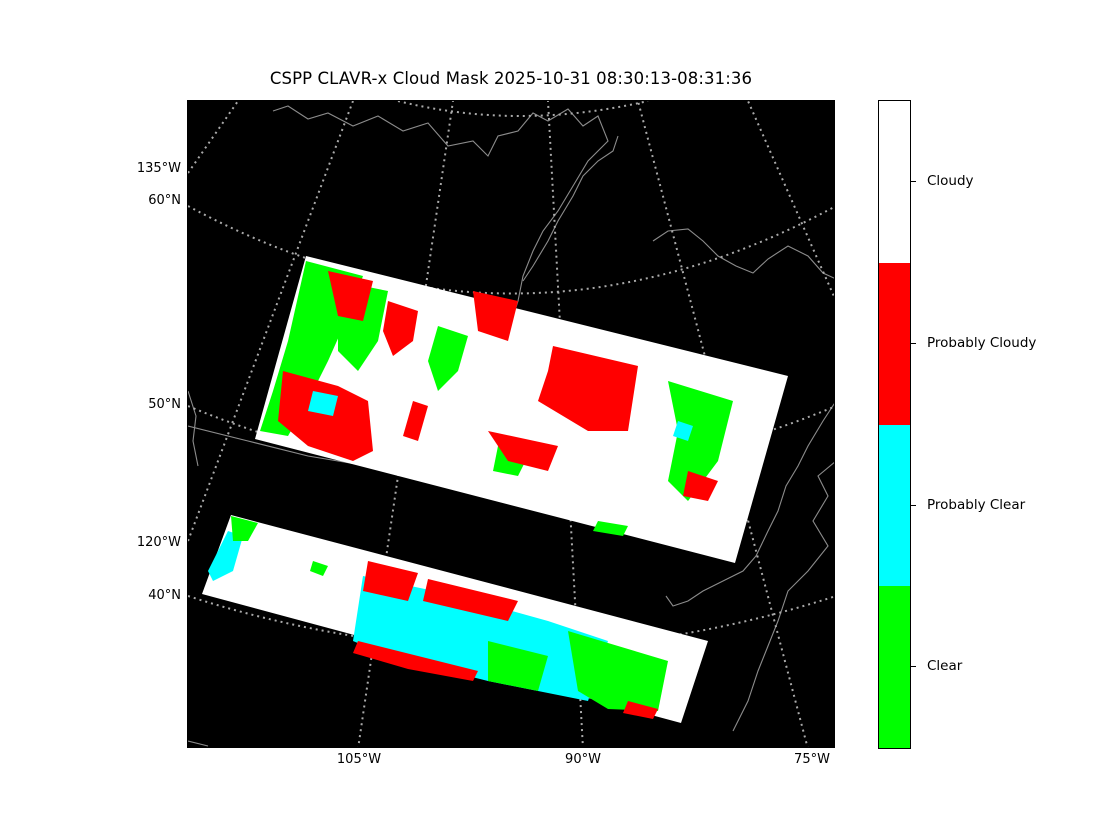  I want to click on coastline-gulf, so click(198, 743).